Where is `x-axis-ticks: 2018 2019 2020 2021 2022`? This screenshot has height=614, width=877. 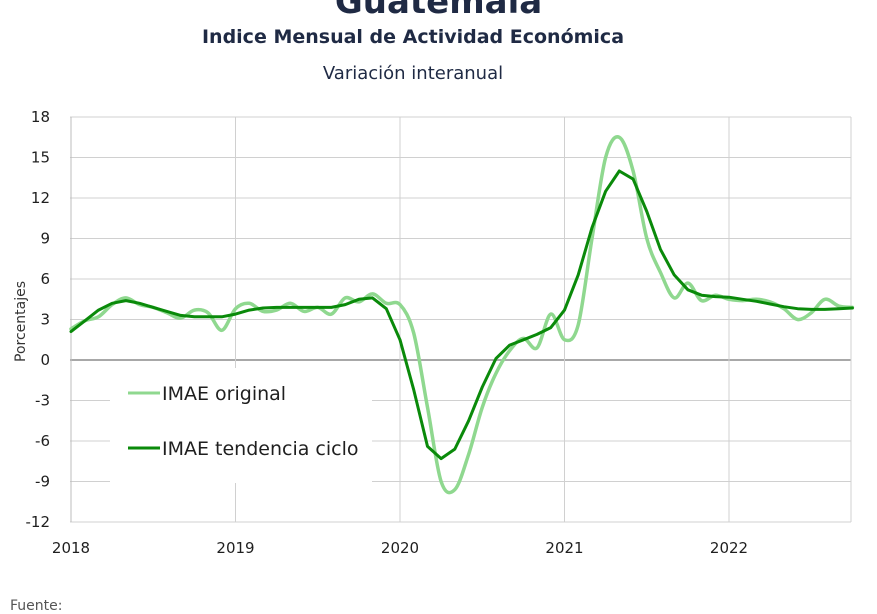
x-axis-ticks: 2018 2019 2020 2021 2022 is located at coordinates (400, 548).